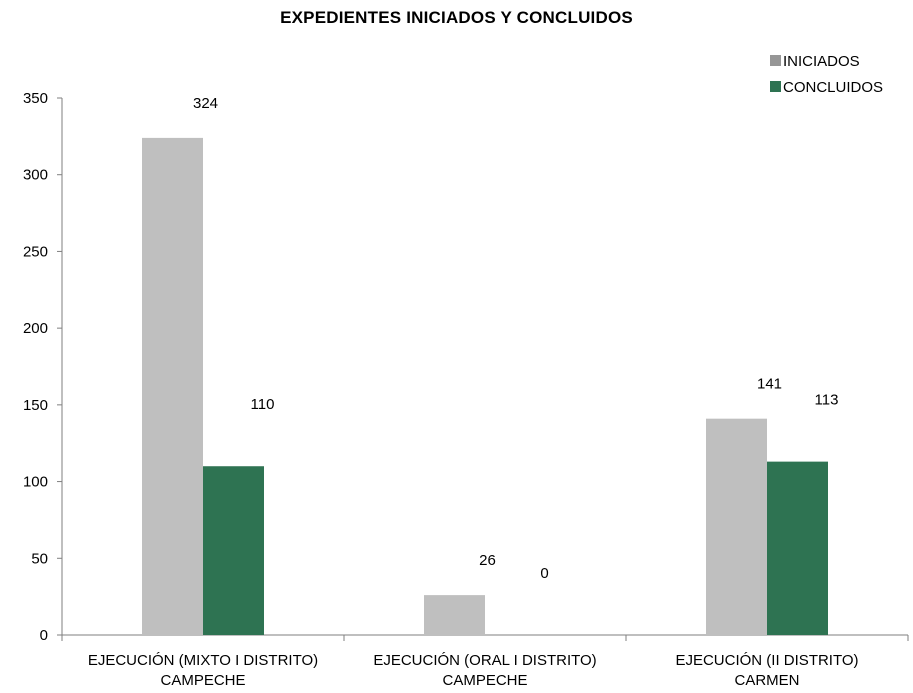 The image size is (913, 693). I want to click on y-tick-label: 300, so click(35, 175).